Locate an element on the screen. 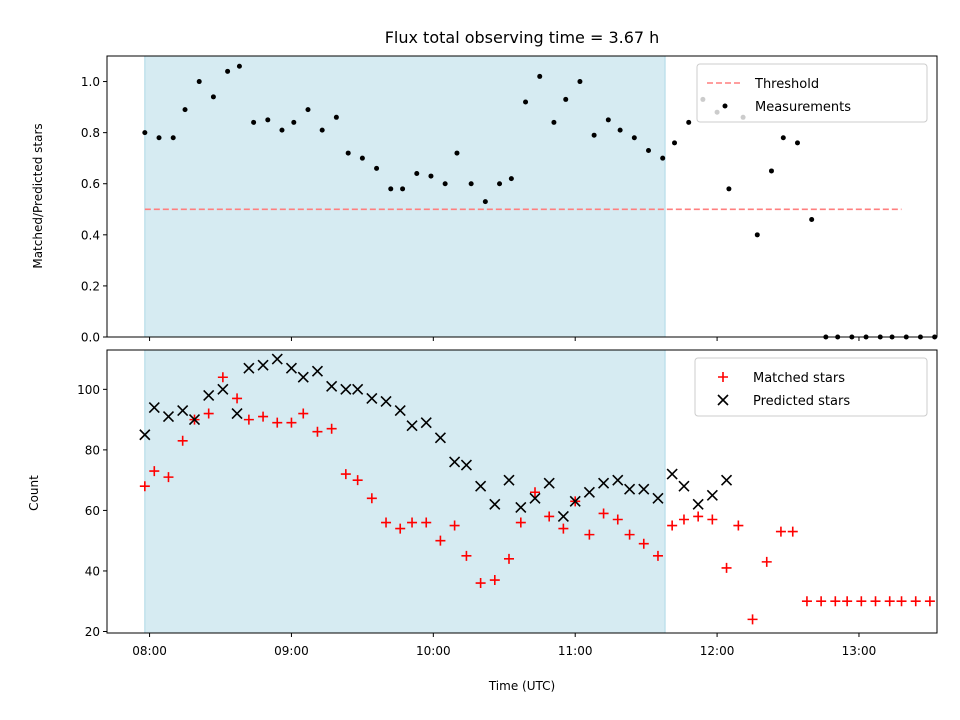 This screenshot has width=960, height=720. legend-predicted-swatch is located at coordinates (723, 400).